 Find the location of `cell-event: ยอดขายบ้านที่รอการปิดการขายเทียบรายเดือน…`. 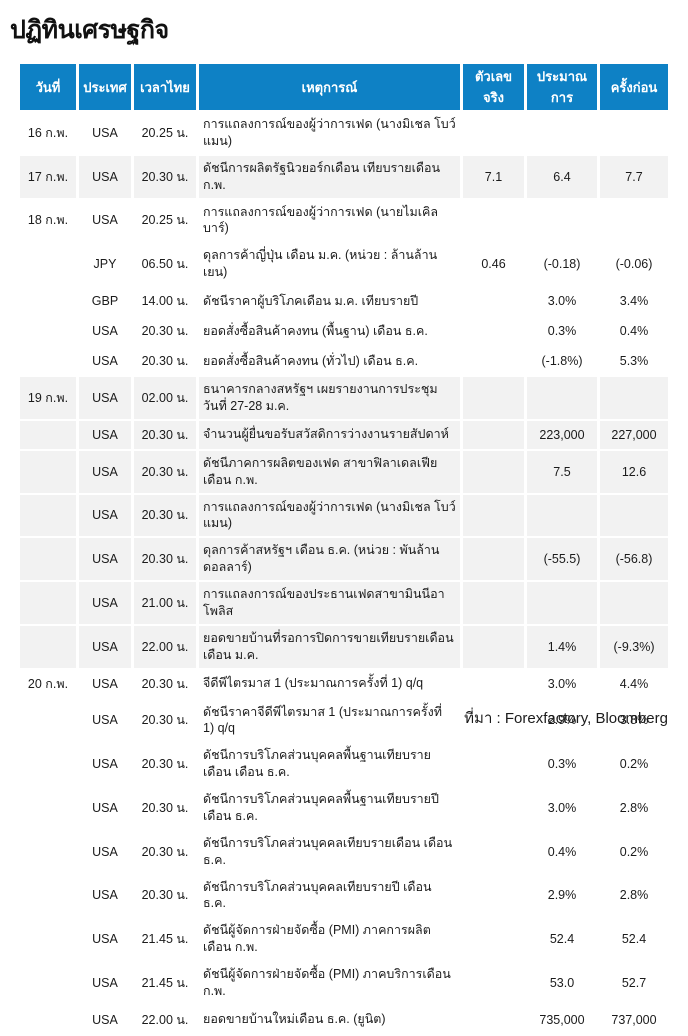

cell-event: ยอดขายบ้านที่รอการปิดการขายเทียบรายเดือน… is located at coordinates (331, 647).